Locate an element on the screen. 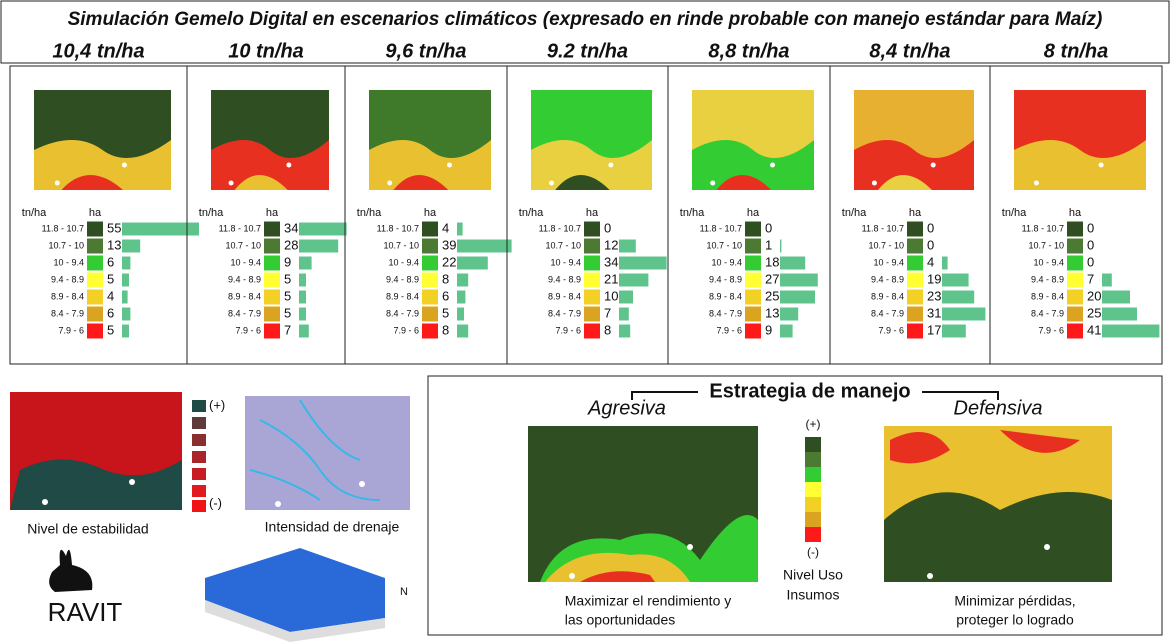  arrows is located at coordinates (815, 395).